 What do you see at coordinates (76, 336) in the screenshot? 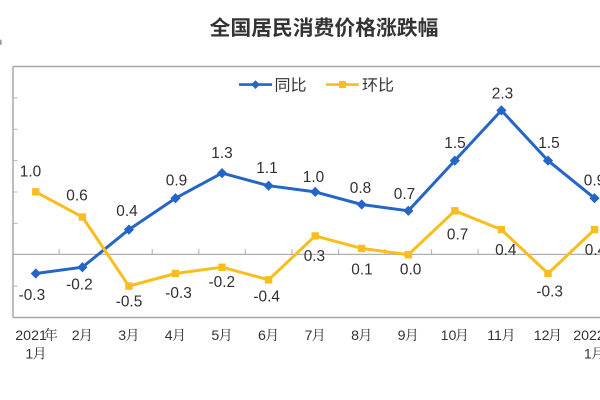
I see `svg-text: 2` at bounding box center [76, 336].